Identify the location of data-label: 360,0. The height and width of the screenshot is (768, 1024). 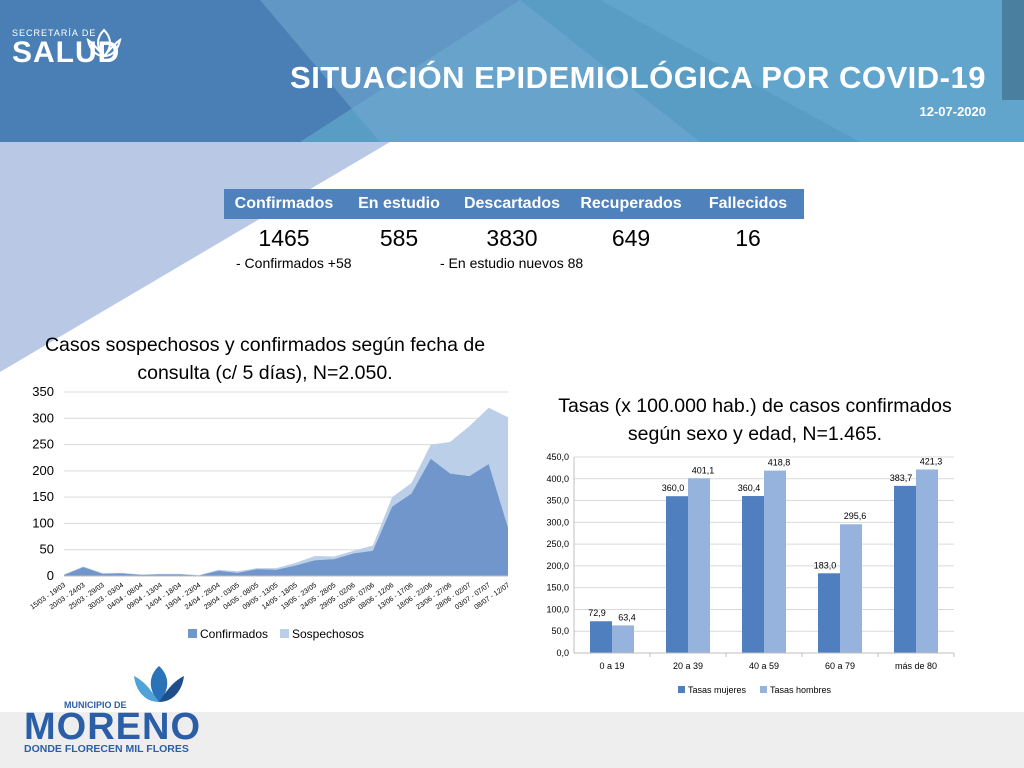
(673, 488).